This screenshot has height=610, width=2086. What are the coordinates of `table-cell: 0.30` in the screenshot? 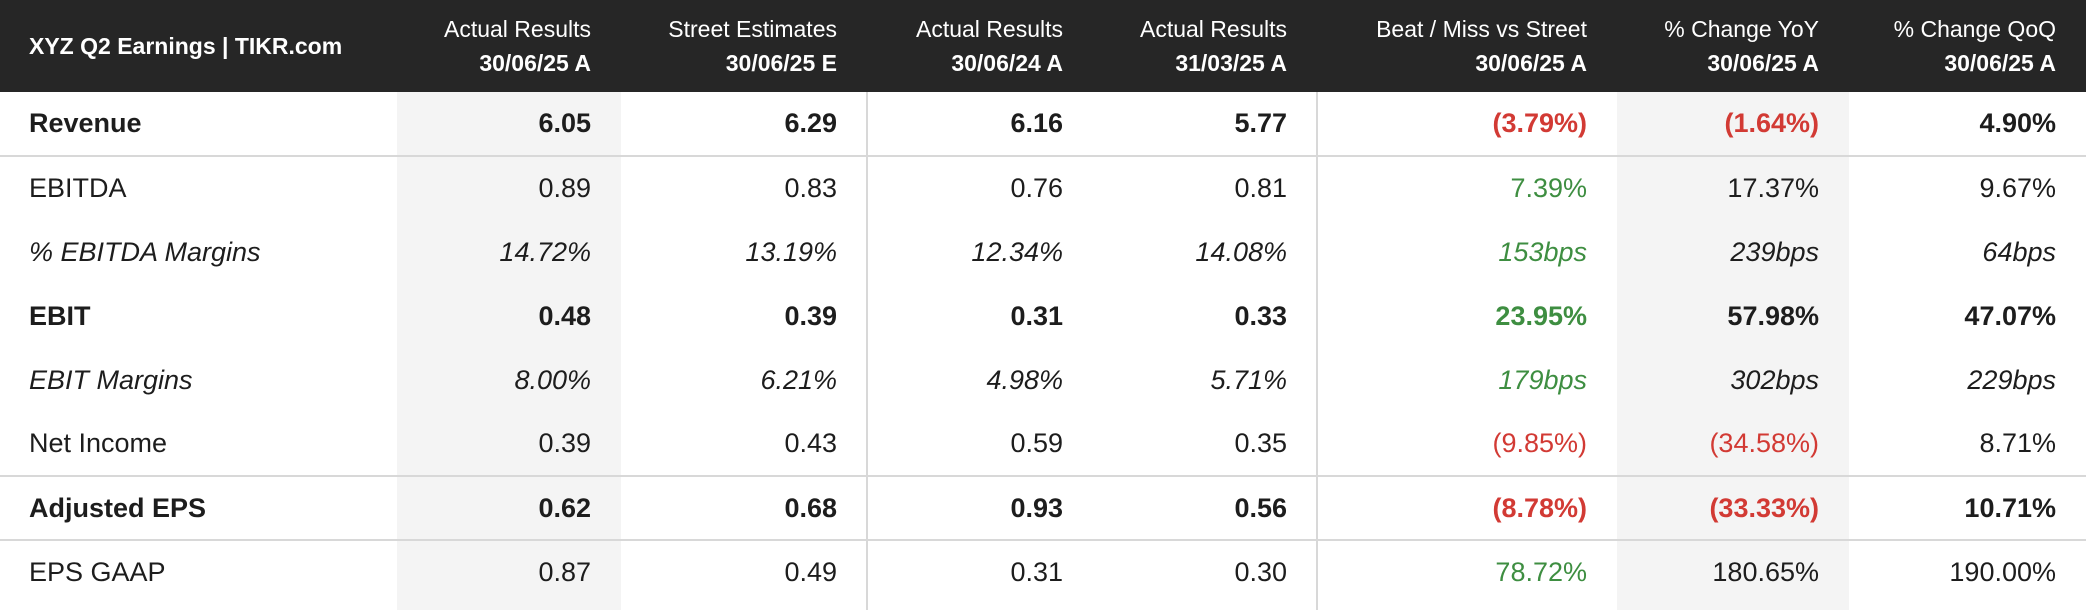 It's located at (1205, 571).